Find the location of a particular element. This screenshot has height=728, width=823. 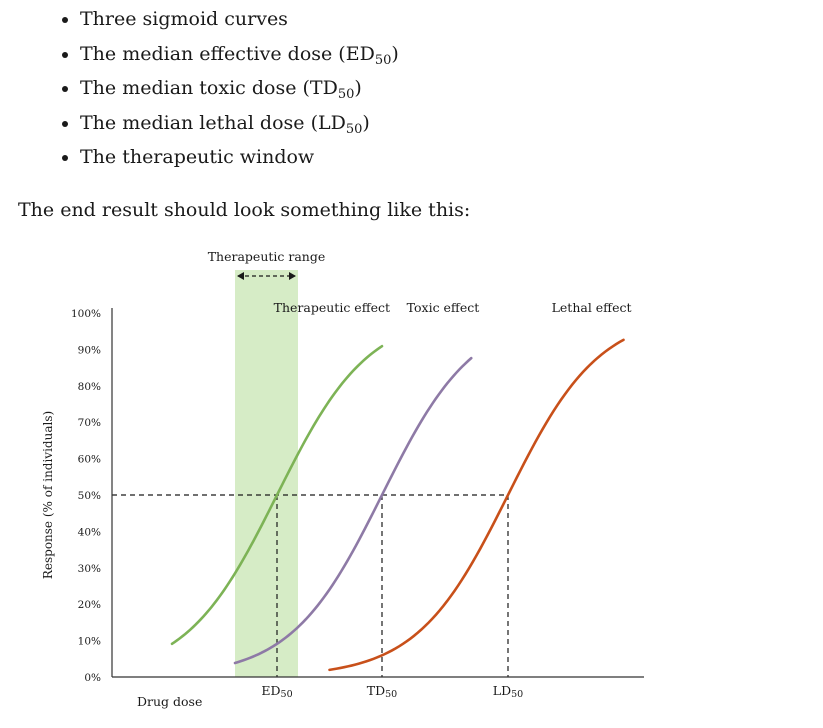

bullet-item: The median lethal dose (LD50) is located at coordinates (239, 123).